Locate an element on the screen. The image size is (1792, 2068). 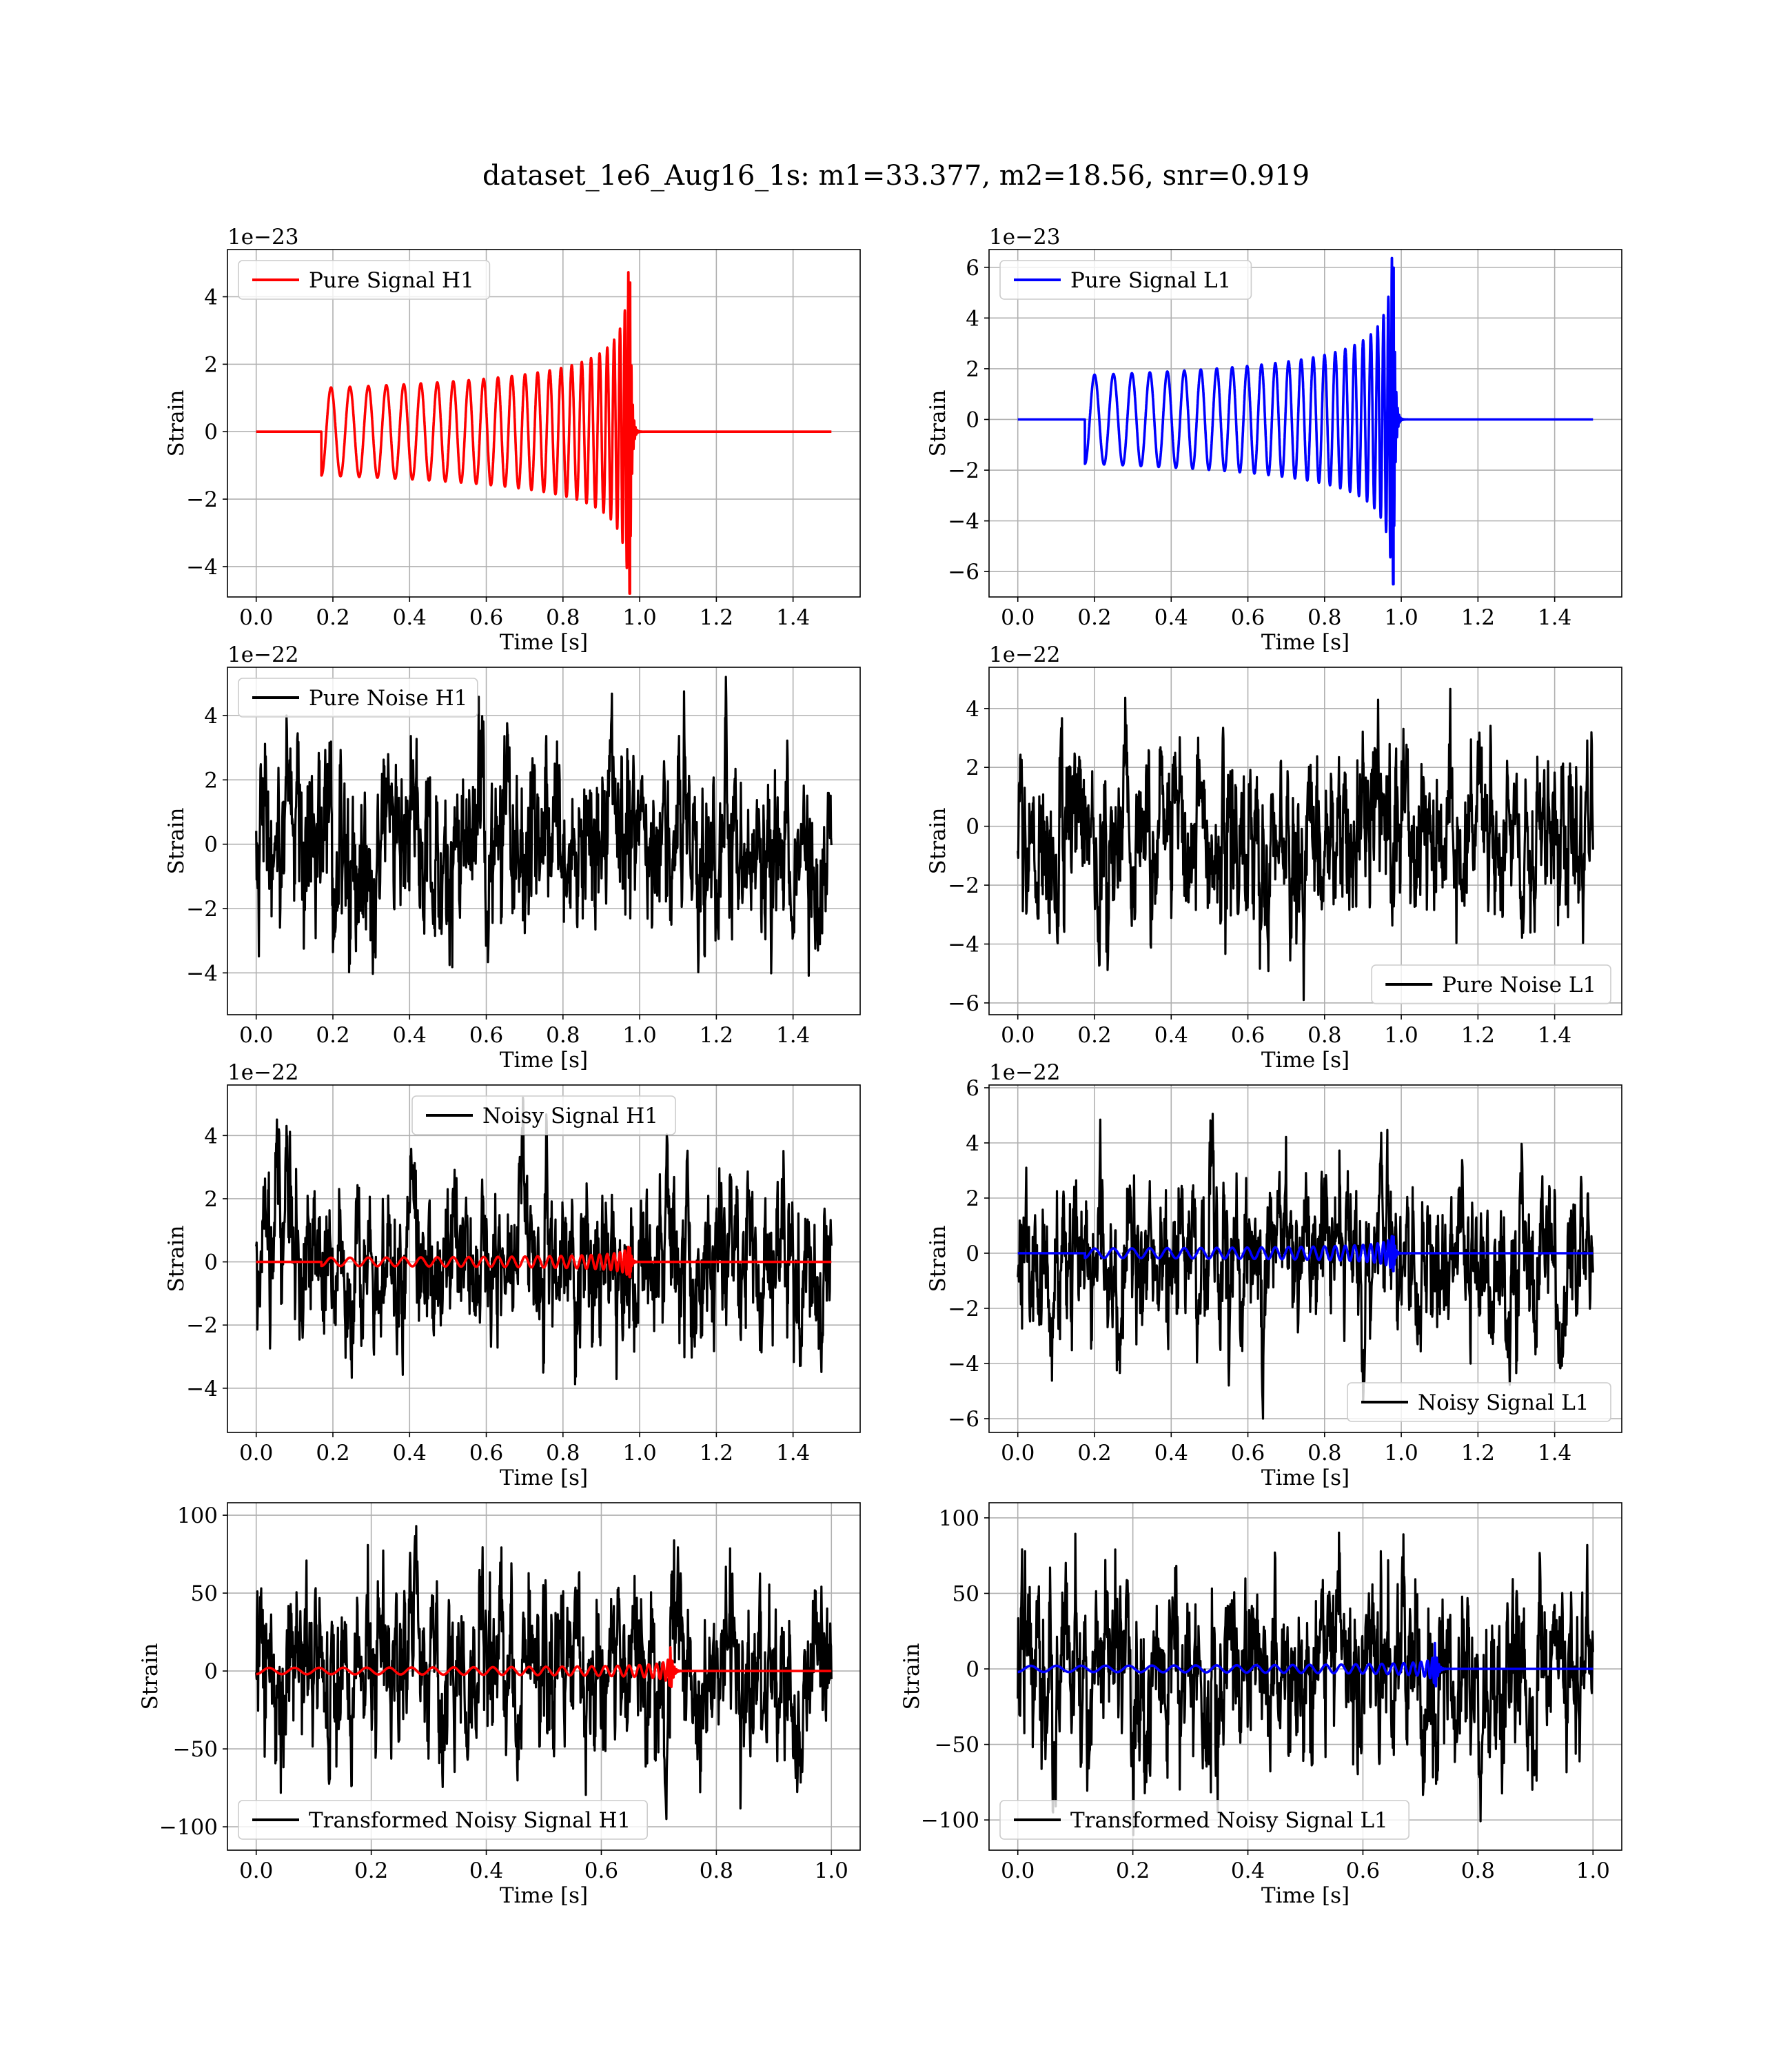
legend-label: Pure Signal L1 is located at coordinates (1150, 280).